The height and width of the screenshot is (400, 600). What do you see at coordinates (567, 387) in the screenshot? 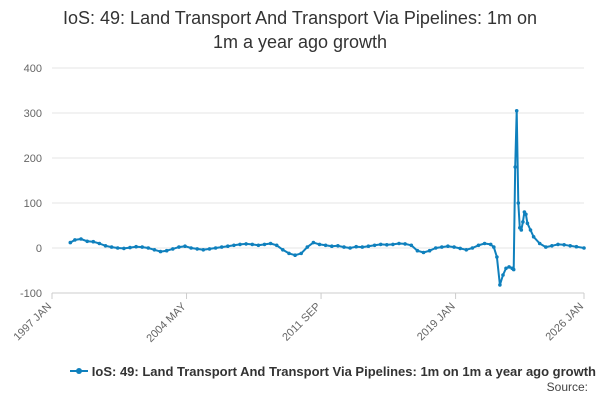
I see `source-label: Source:` at bounding box center [567, 387].